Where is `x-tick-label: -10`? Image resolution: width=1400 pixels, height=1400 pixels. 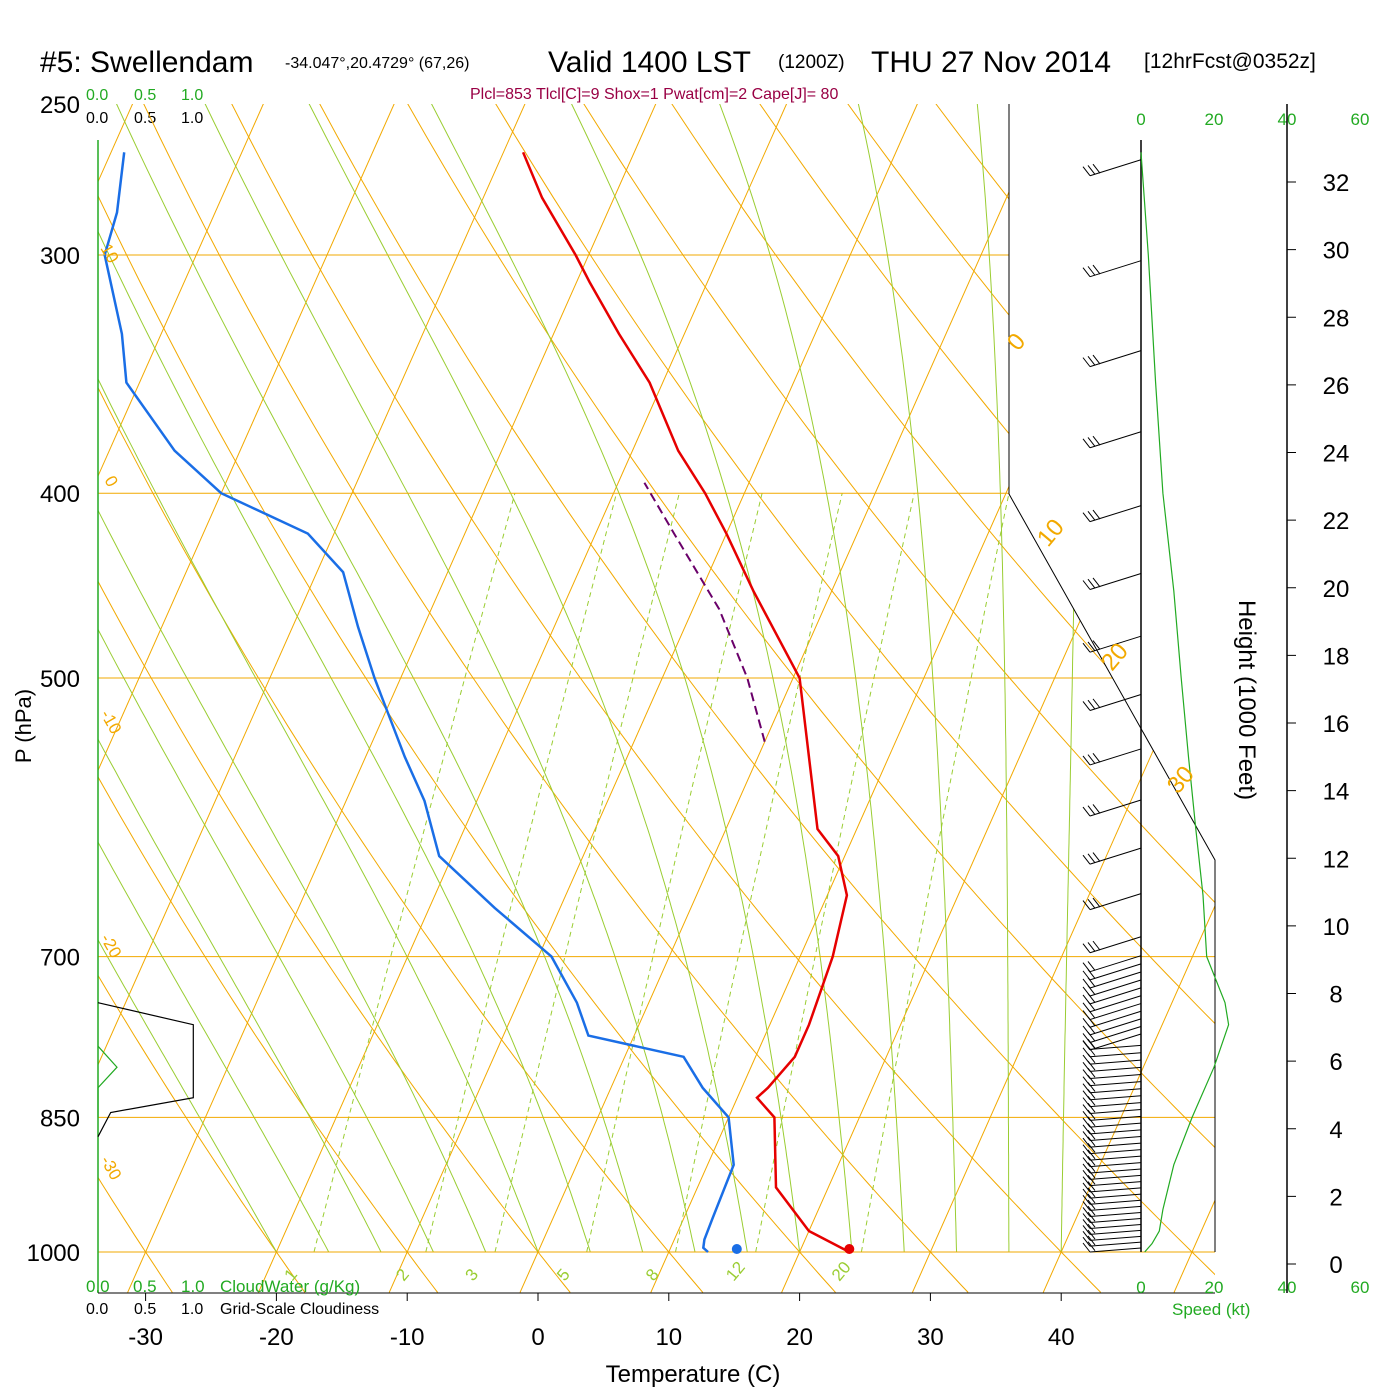 x-tick-label: -10 is located at coordinates (407, 1337).